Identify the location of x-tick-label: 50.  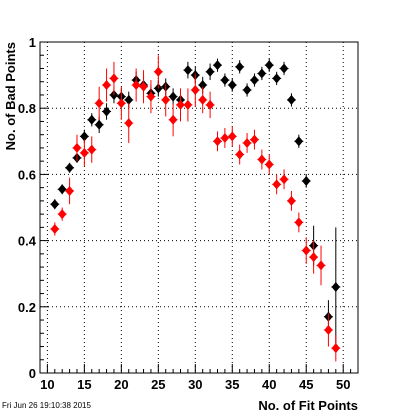
(343, 384).